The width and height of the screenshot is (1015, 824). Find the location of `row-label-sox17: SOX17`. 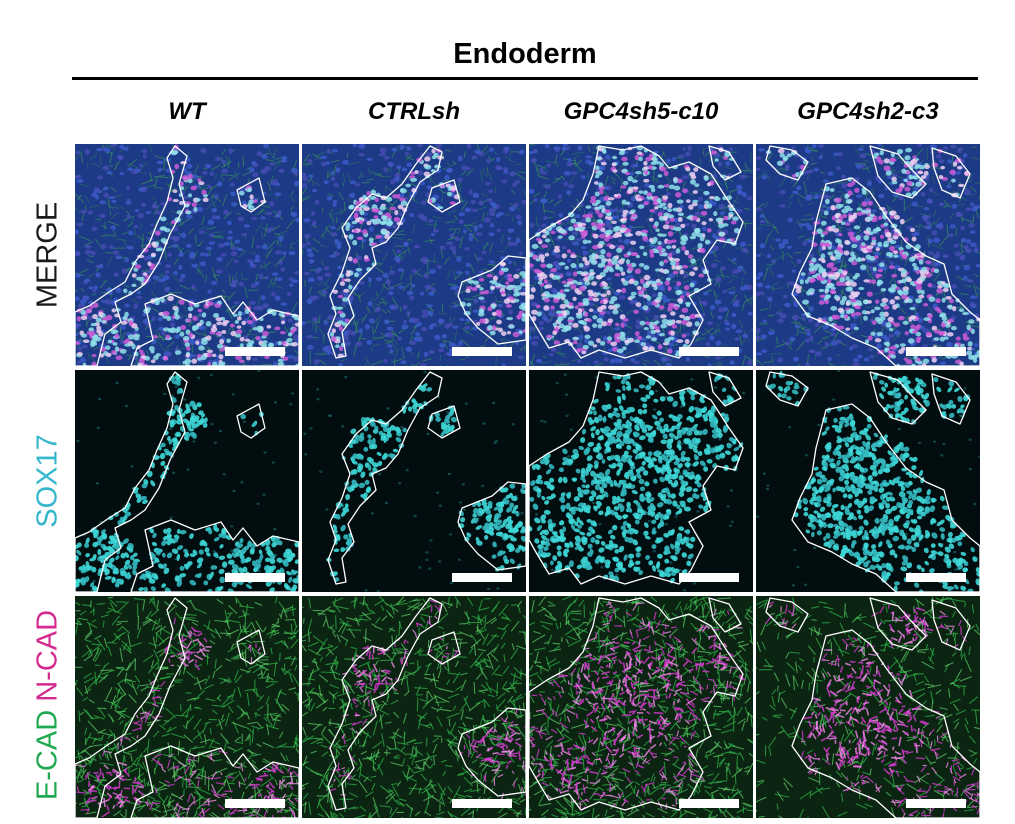

row-label-sox17: SOX17 is located at coordinates (48, 481).